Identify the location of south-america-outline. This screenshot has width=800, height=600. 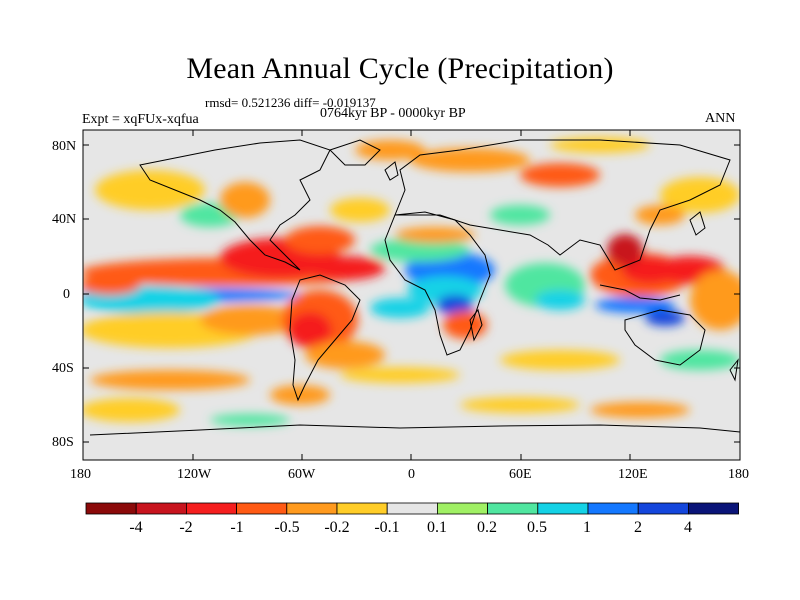
(325, 338).